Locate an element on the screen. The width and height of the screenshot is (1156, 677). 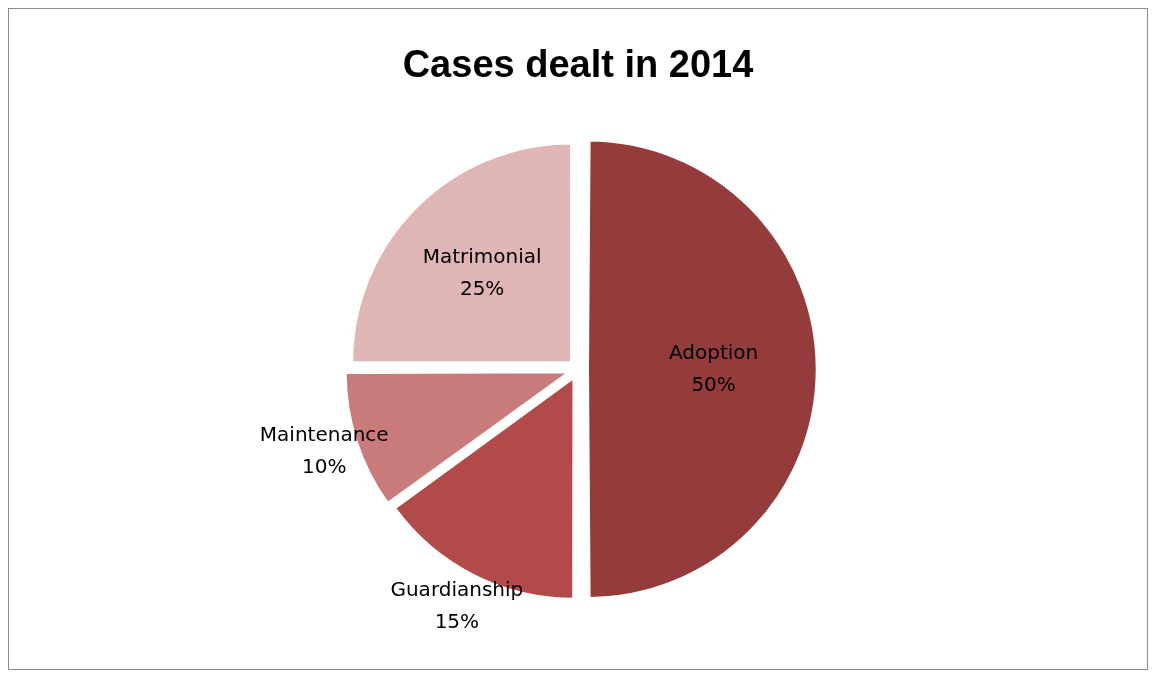
slice-label: Adoption is located at coordinates (713, 351).